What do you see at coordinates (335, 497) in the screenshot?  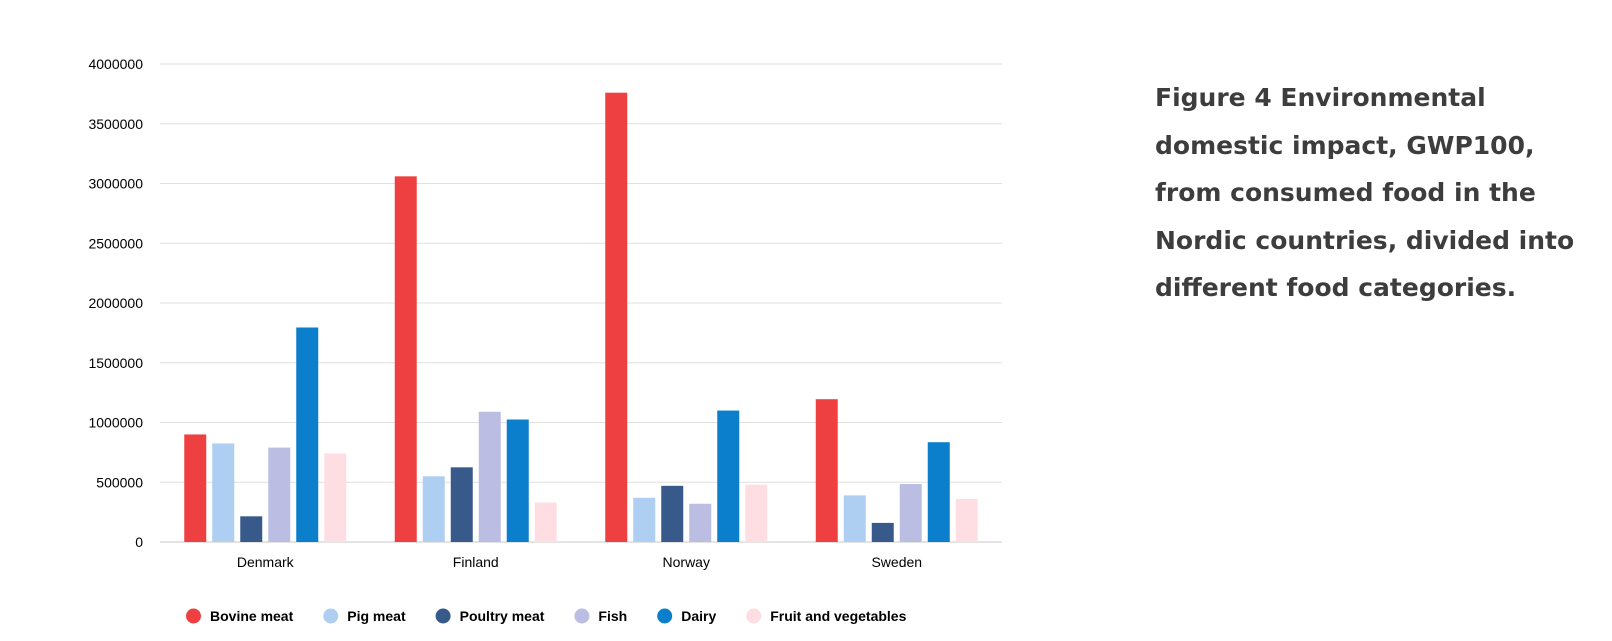 I see `bar-fruit-and-vegetables-denmark` at bounding box center [335, 497].